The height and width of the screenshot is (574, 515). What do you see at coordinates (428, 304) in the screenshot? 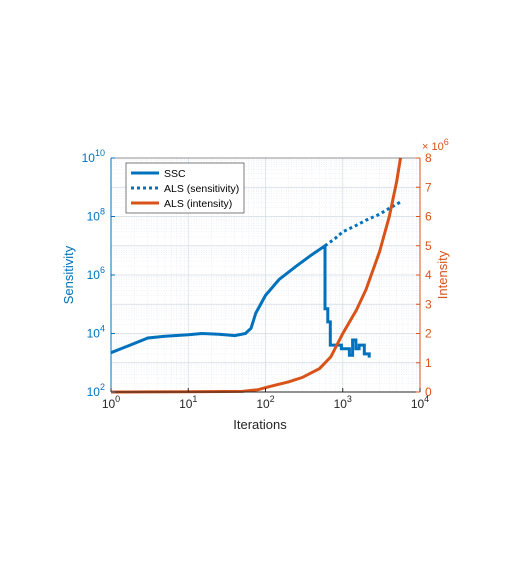
I see `y-right-tick-label: 3` at bounding box center [428, 304].